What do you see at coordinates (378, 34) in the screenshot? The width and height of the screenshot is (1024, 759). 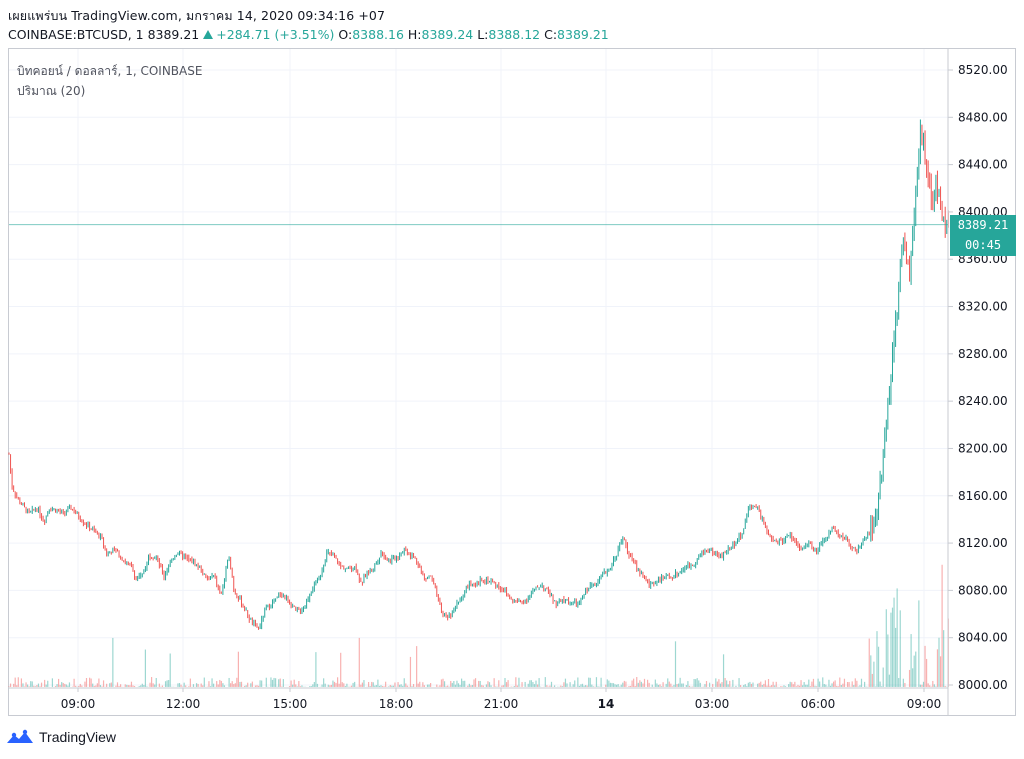 I see `open-value: 8388.16` at bounding box center [378, 34].